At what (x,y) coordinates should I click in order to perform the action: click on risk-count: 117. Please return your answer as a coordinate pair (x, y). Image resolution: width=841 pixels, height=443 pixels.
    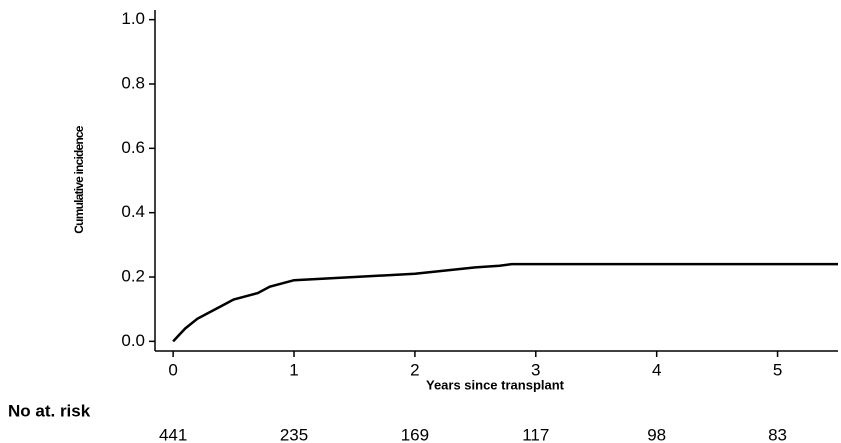
    Looking at the image, I should click on (535, 434).